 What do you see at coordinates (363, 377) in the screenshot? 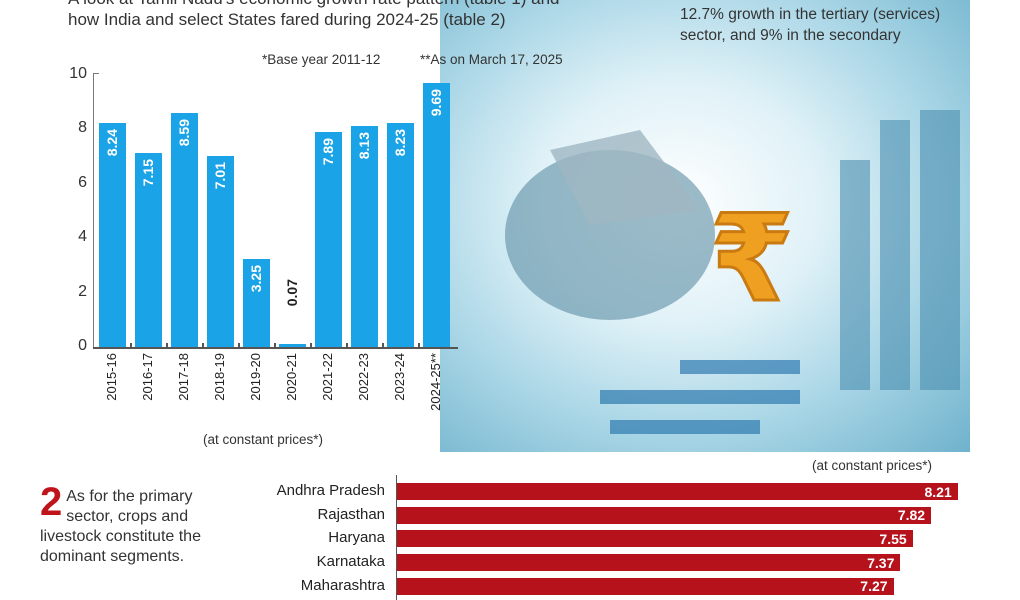
I see `x-tick-label: 2022-23` at bounding box center [363, 377].